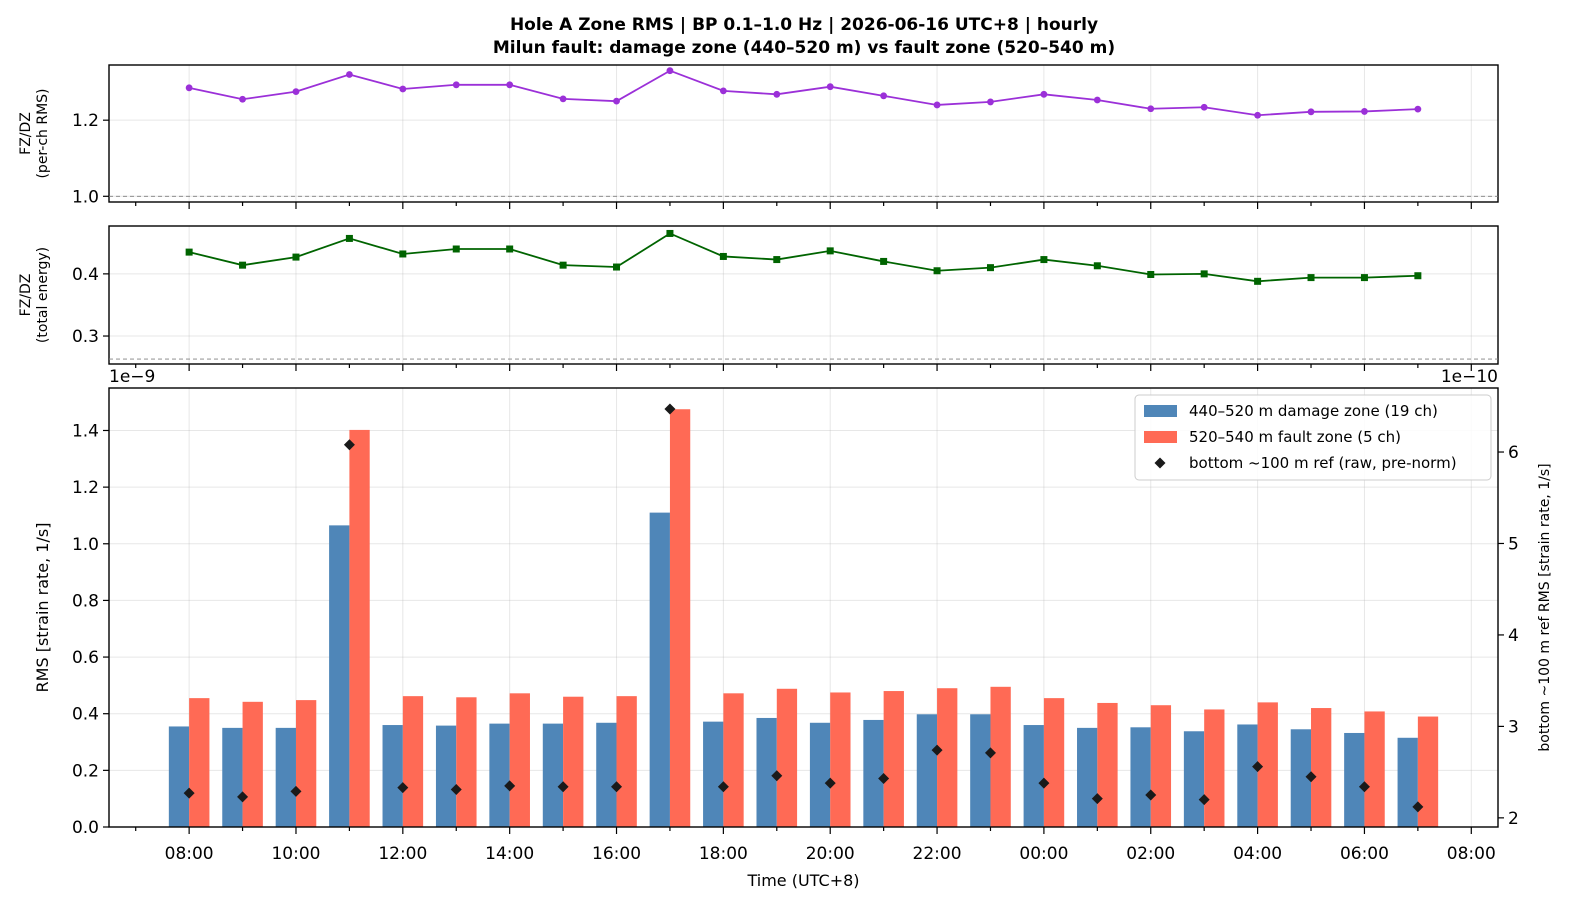 The width and height of the screenshot is (1574, 907). Describe the element at coordinates (509, 854) in the screenshot. I see `x-tick-label: 14:00` at that location.